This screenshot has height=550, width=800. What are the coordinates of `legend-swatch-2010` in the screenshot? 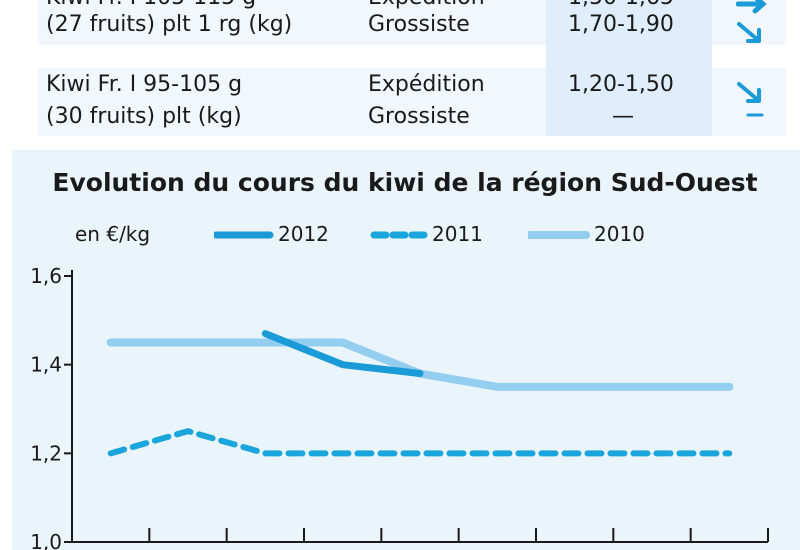 It's located at (559, 235).